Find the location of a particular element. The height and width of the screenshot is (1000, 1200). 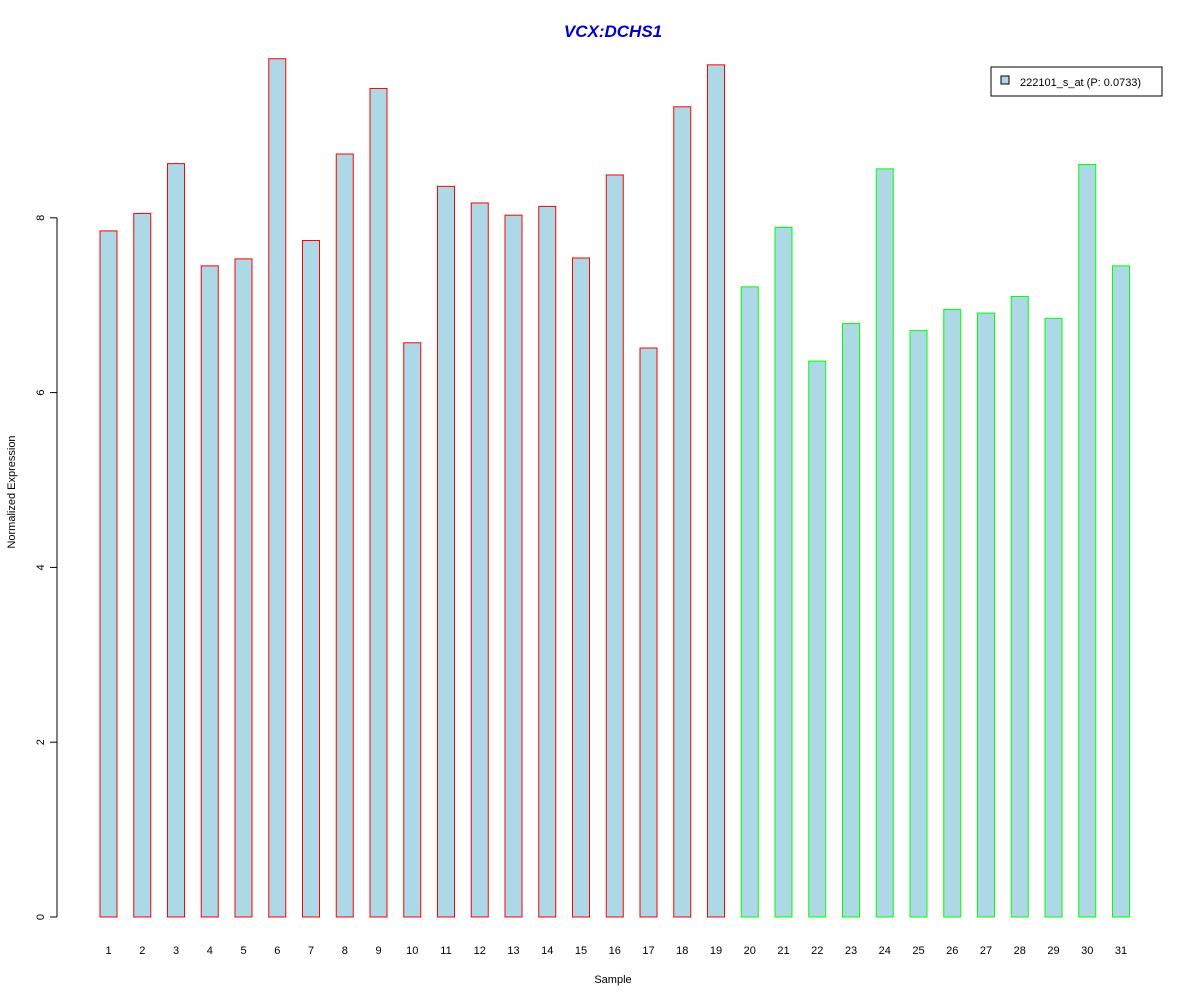

x-tick-label: 16 is located at coordinates (615, 951).